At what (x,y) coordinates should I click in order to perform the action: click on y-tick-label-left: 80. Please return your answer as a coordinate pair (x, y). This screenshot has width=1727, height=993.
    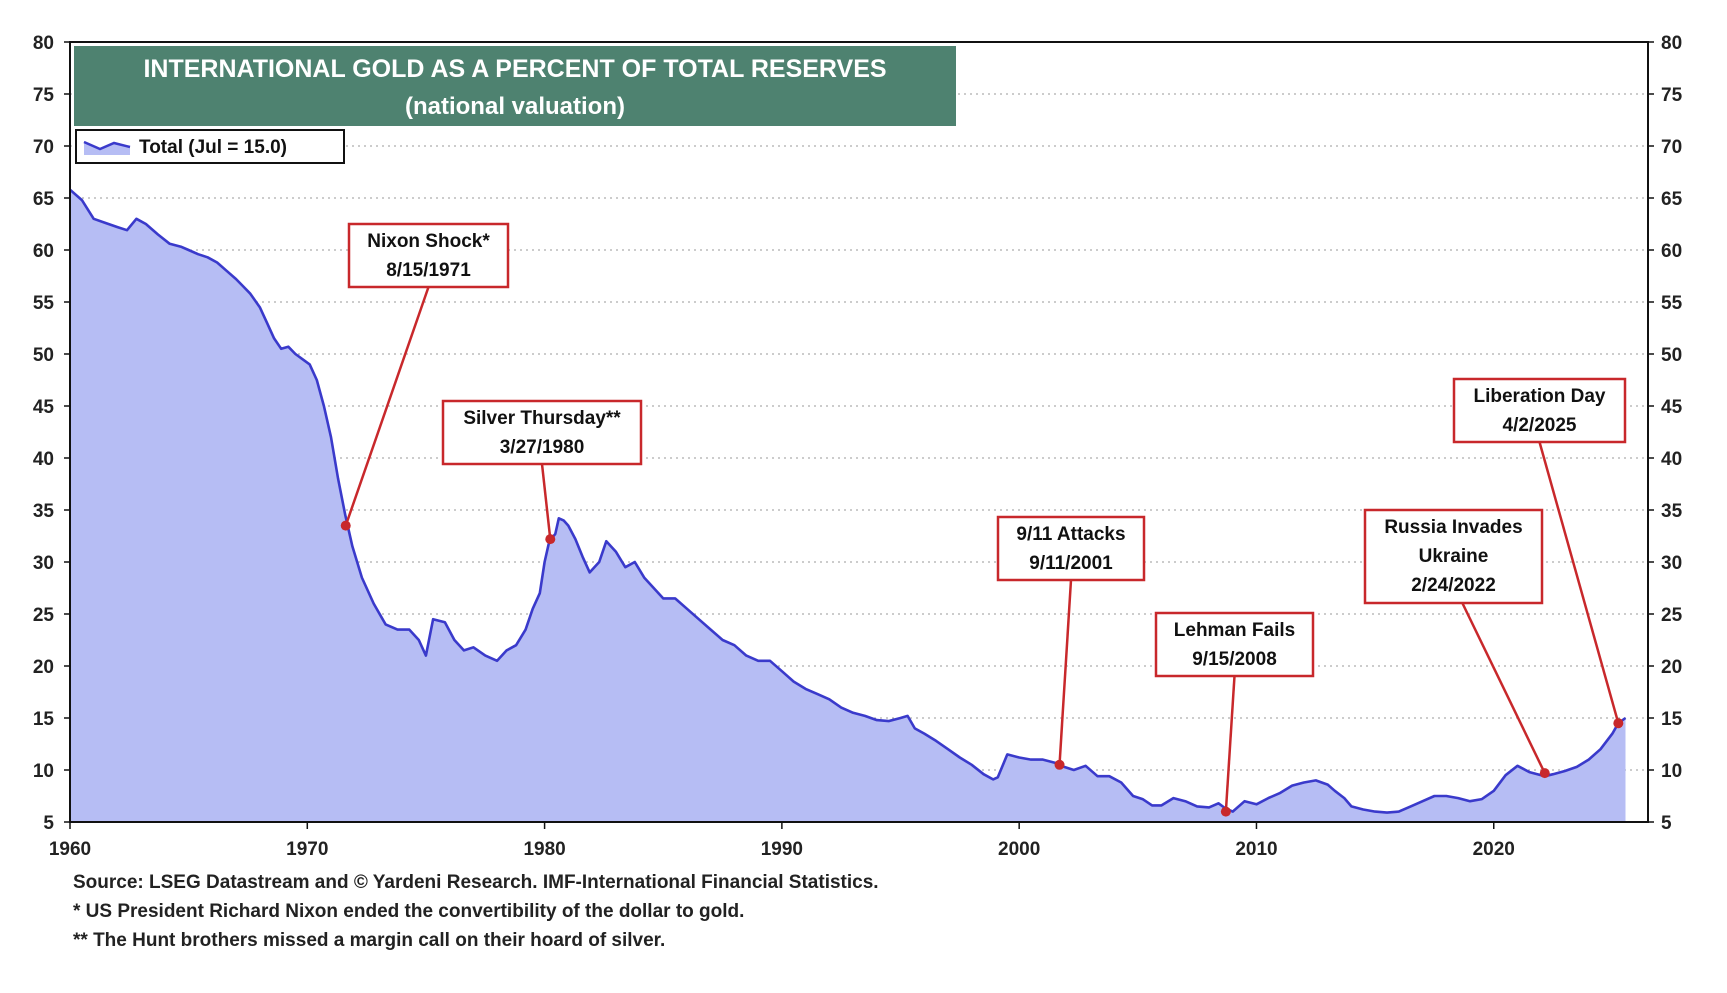
    Looking at the image, I should click on (43, 43).